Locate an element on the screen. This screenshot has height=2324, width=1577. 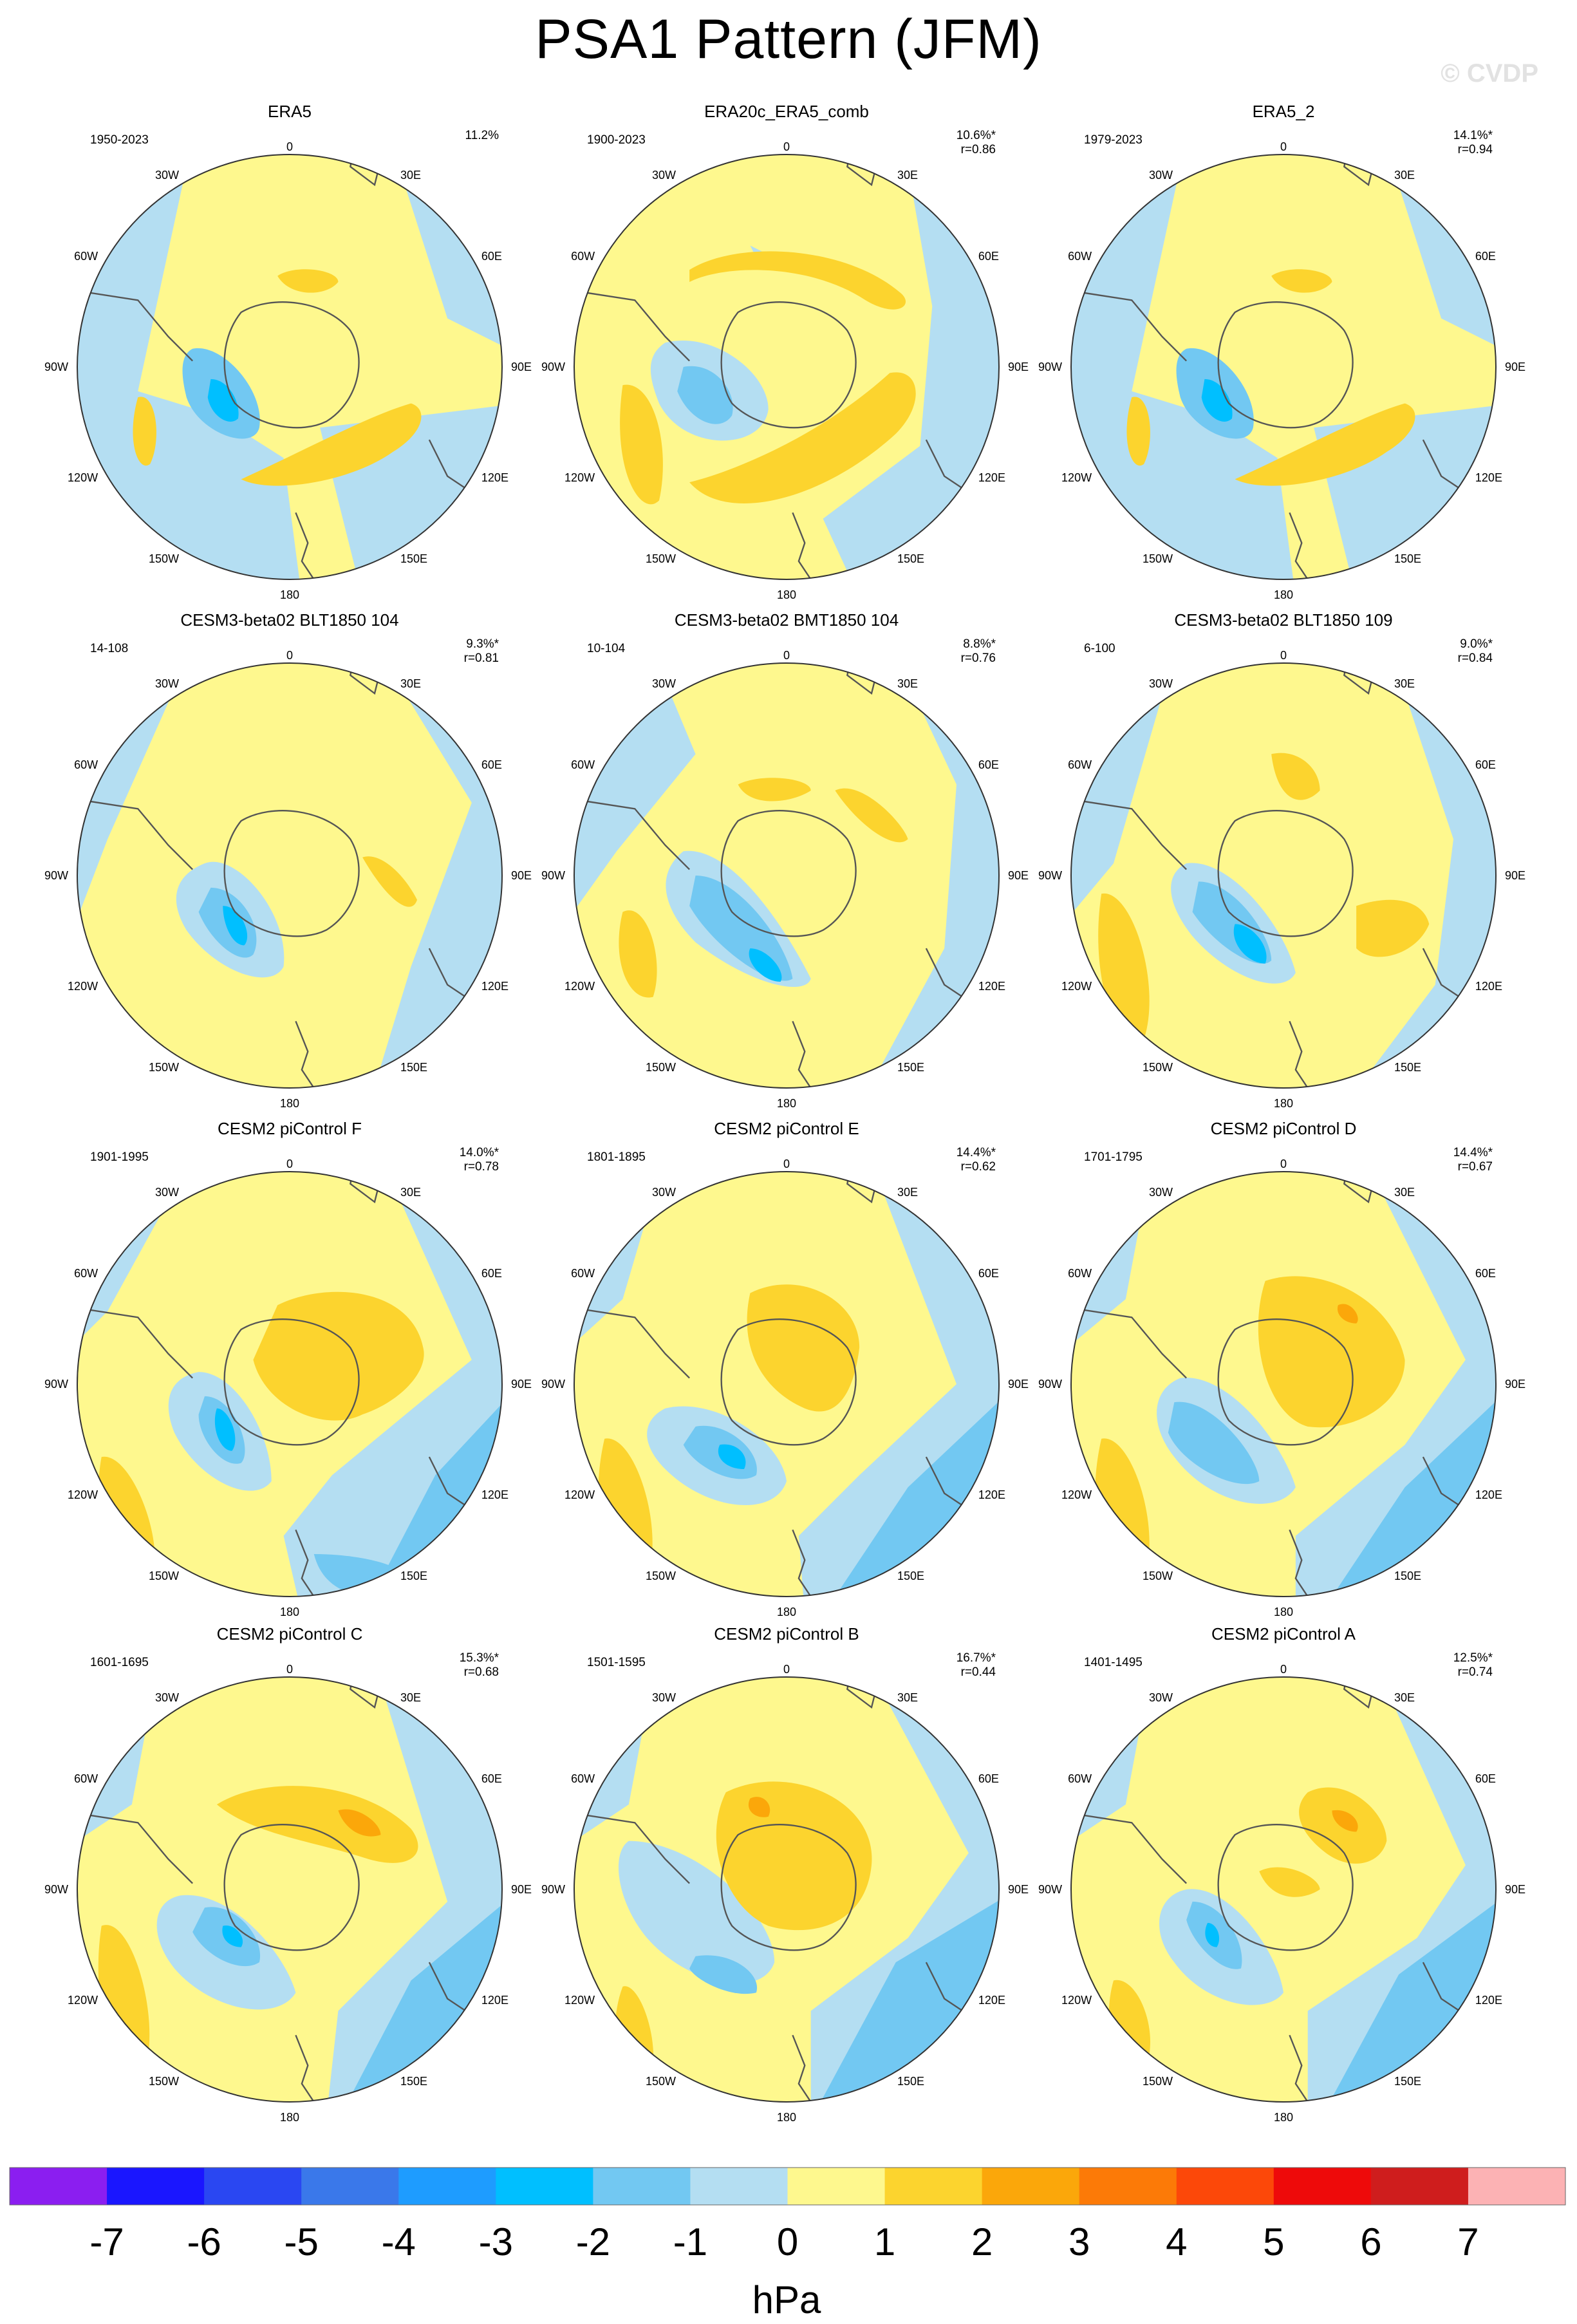
colorbar-tick-label: 7 is located at coordinates (1468, 2241).